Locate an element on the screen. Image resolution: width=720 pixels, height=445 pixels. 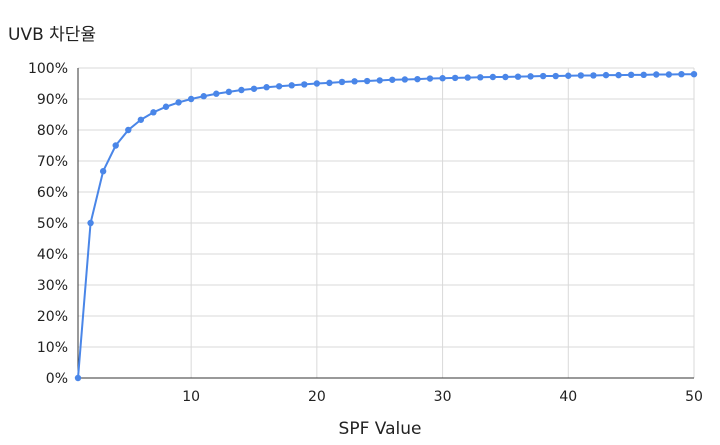
y-tick-label: 20% is located at coordinates (52, 317).